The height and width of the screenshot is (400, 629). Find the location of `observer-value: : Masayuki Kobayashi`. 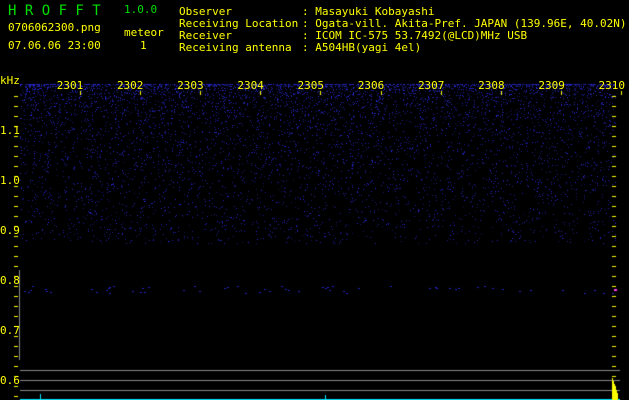

observer-value: : Masayuki Kobayashi is located at coordinates (368, 11).